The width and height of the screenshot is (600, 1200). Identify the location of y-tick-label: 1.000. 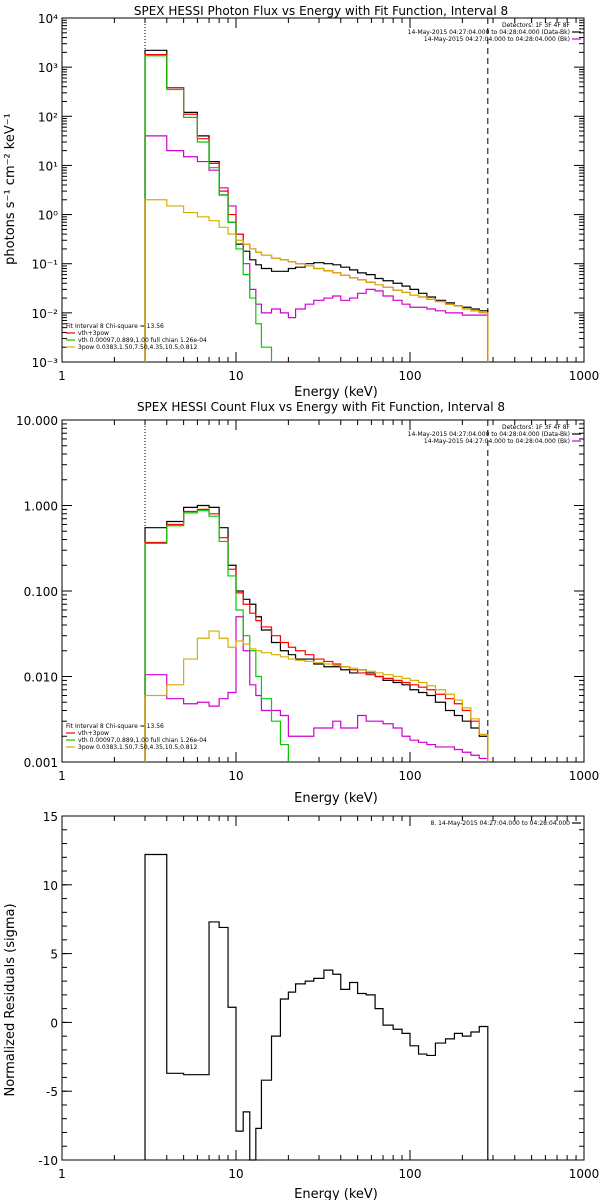
(41, 507).